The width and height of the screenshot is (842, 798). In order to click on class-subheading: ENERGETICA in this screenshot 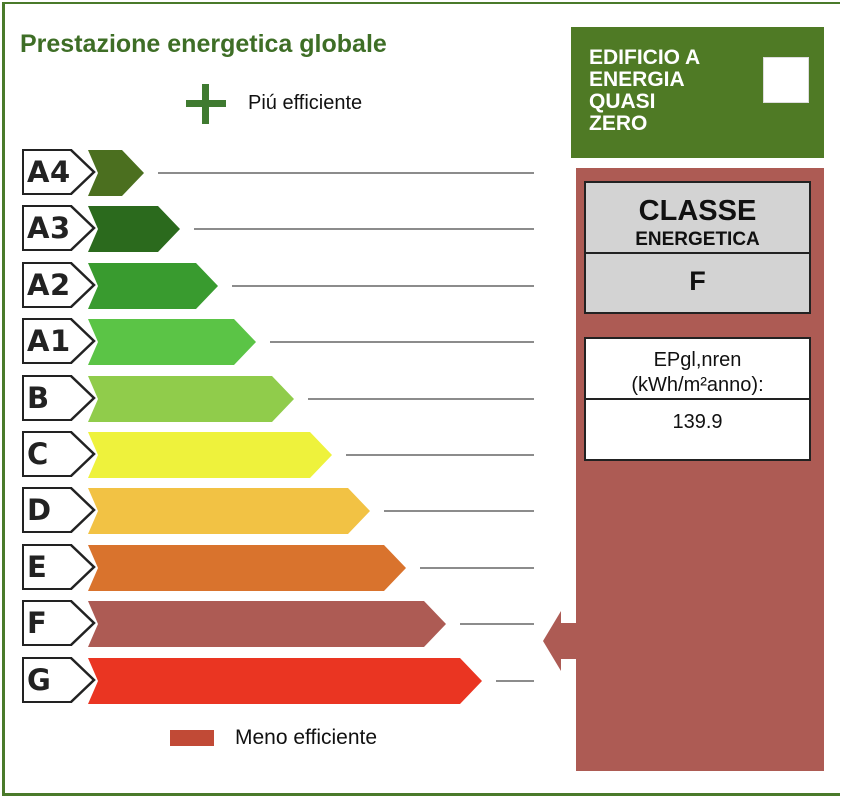, I will do `click(697, 239)`.